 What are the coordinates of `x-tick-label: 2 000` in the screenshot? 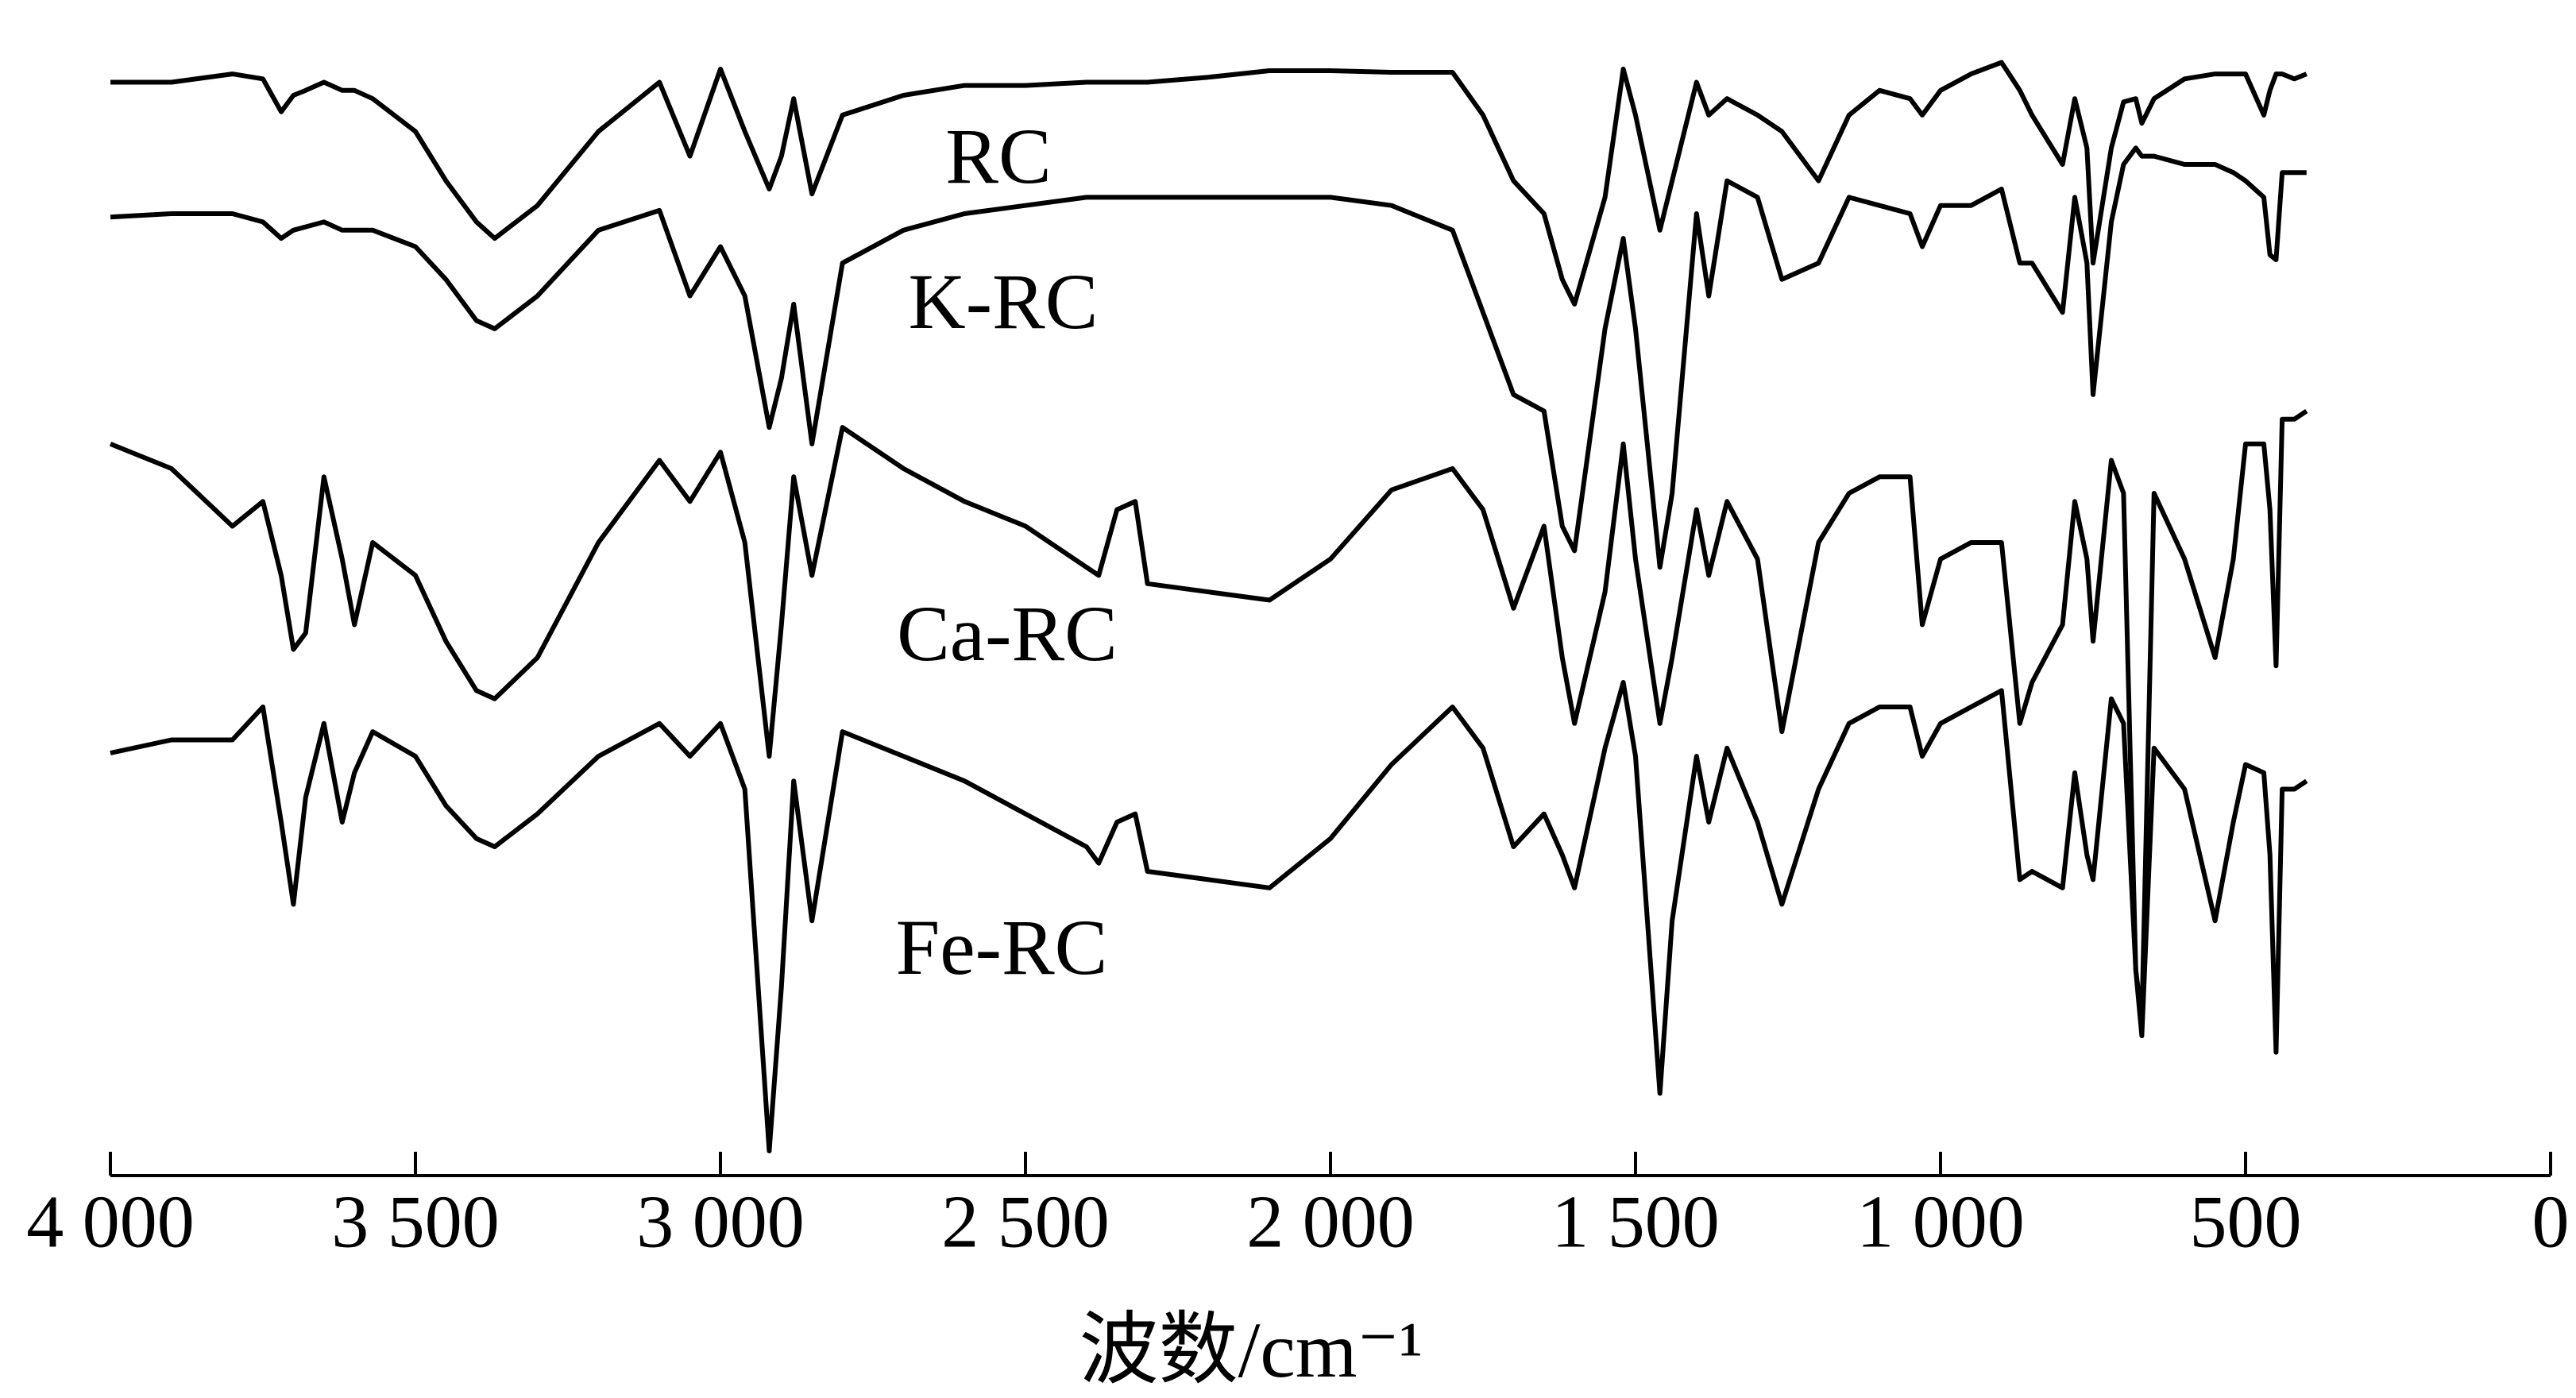 It's located at (1330, 1222).